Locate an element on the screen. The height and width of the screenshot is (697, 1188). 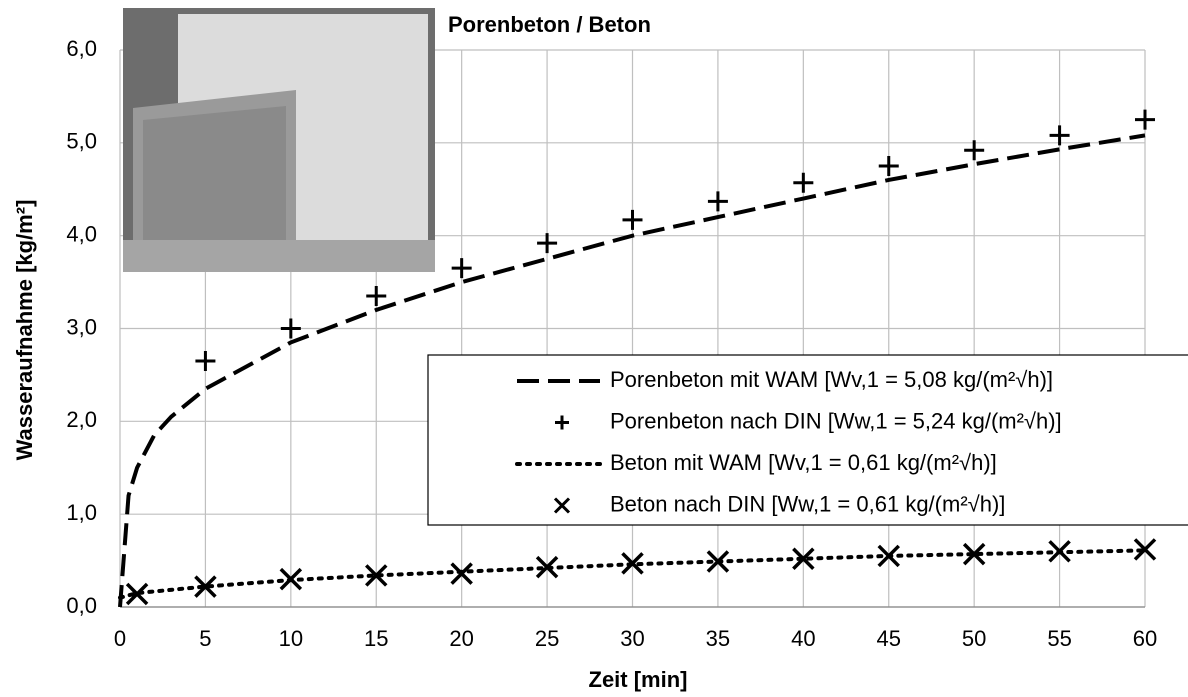
y-tick-label: 6,0 is located at coordinates (81, 48).